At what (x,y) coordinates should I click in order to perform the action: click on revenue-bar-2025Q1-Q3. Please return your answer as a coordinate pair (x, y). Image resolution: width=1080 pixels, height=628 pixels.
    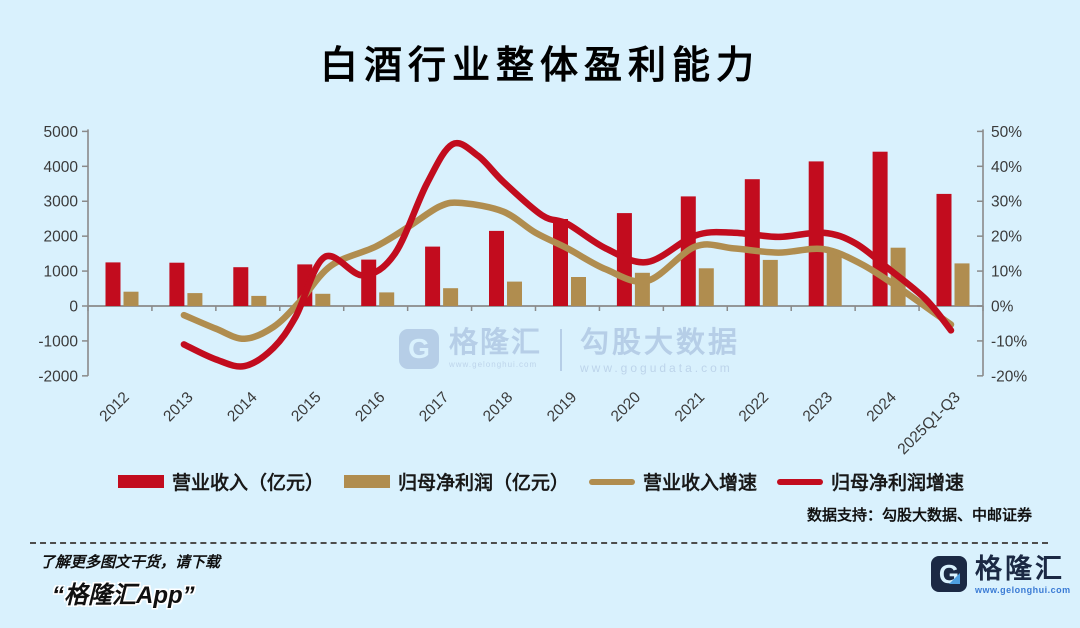
    Looking at the image, I should click on (944, 249).